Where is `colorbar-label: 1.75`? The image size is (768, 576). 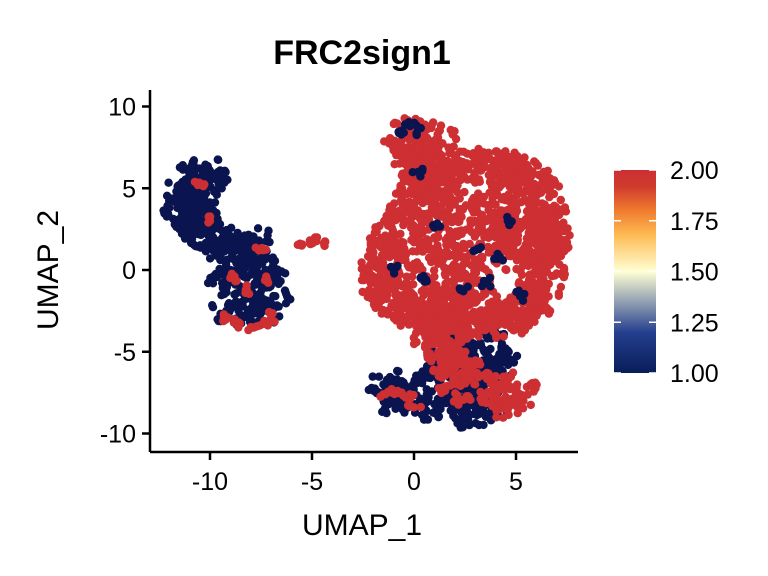 colorbar-label: 1.75 is located at coordinates (694, 222).